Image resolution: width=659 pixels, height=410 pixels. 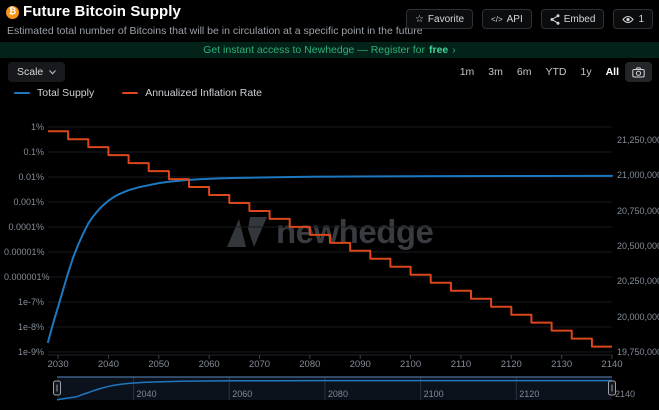 I want to click on camera-icon, so click(x=638, y=71).